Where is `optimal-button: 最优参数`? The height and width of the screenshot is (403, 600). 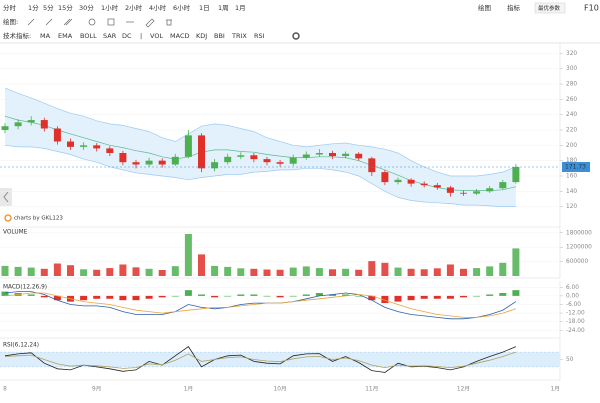
optimal-button: 最优参数 is located at coordinates (549, 8).